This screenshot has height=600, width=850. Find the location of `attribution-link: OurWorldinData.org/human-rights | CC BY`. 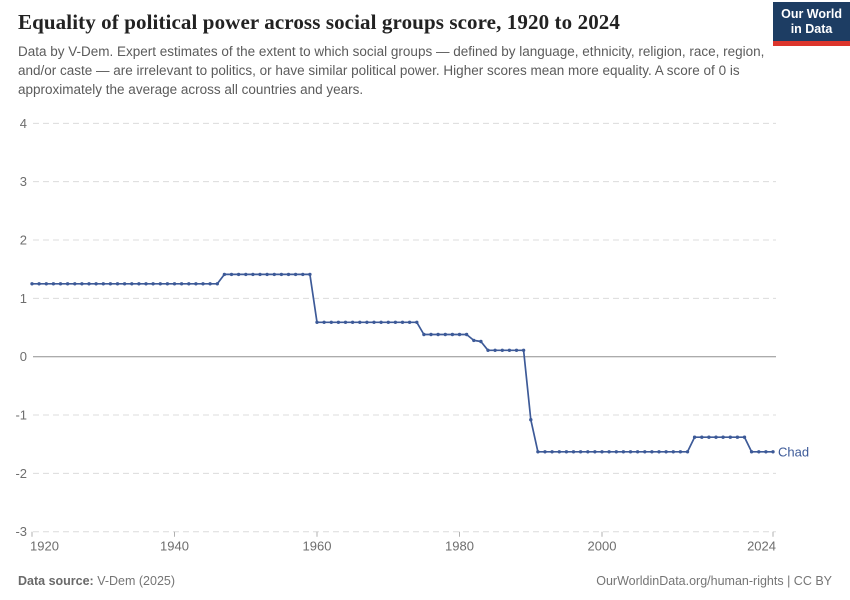

attribution-link: OurWorldinData.org/human-rights | CC BY is located at coordinates (714, 581).